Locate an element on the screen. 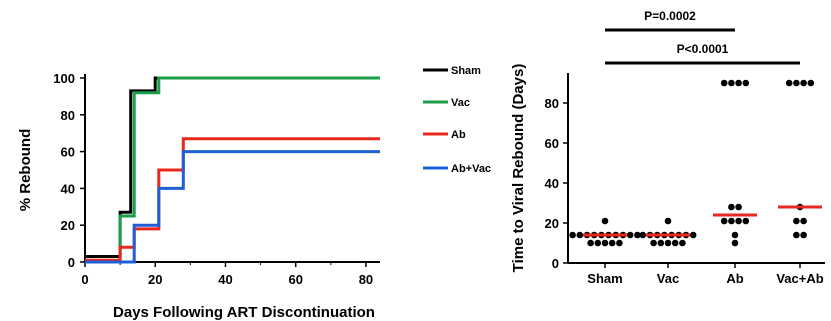 Image resolution: width=831 pixels, height=321 pixels. right-x-tick-label: Vac is located at coordinates (668, 278).